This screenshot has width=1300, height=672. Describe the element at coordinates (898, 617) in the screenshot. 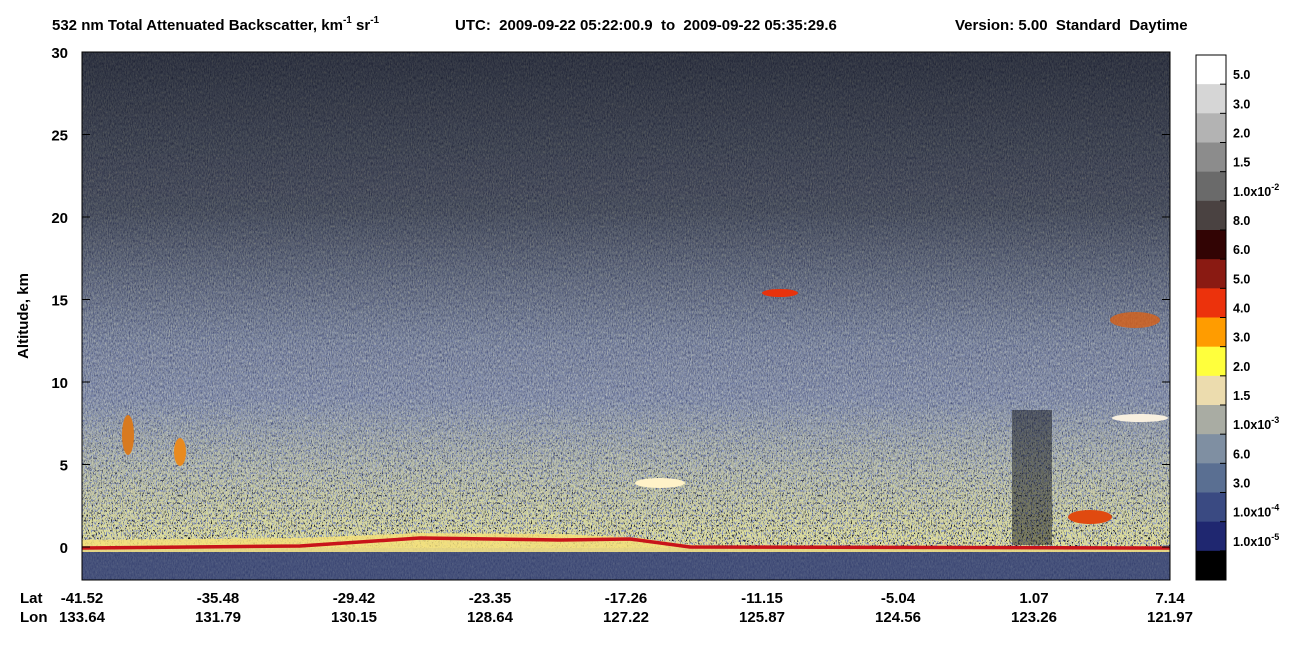

I see `x-tick-label: 124.56` at that location.